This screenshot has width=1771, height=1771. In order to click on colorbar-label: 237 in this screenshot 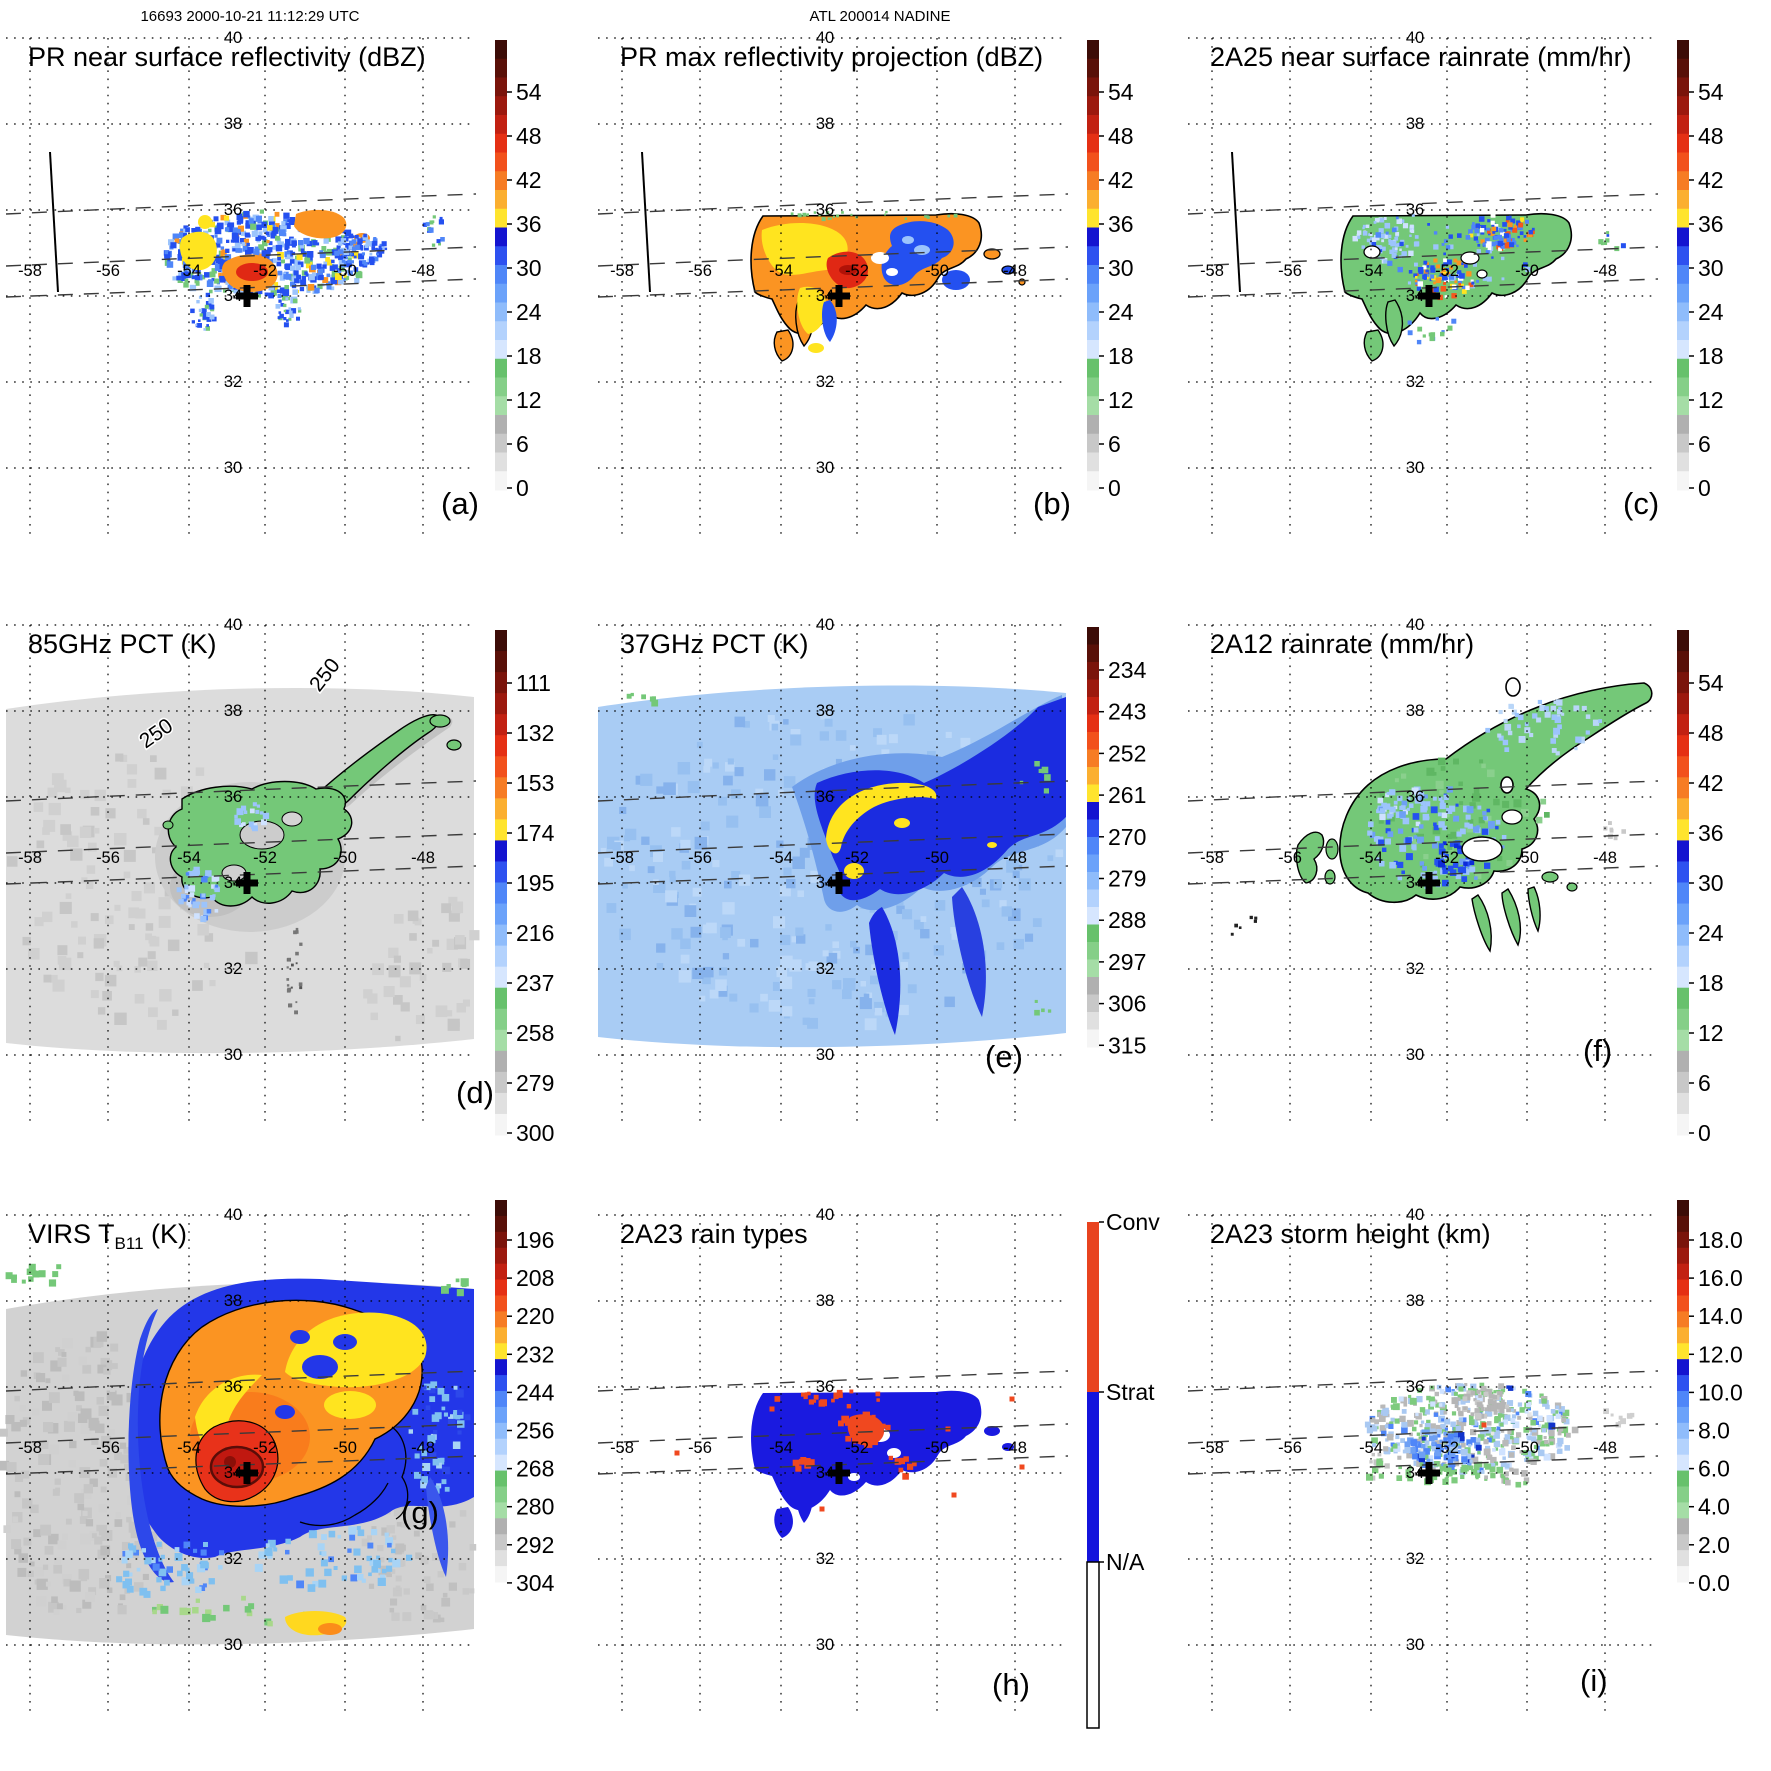, I will do `click(535, 983)`.